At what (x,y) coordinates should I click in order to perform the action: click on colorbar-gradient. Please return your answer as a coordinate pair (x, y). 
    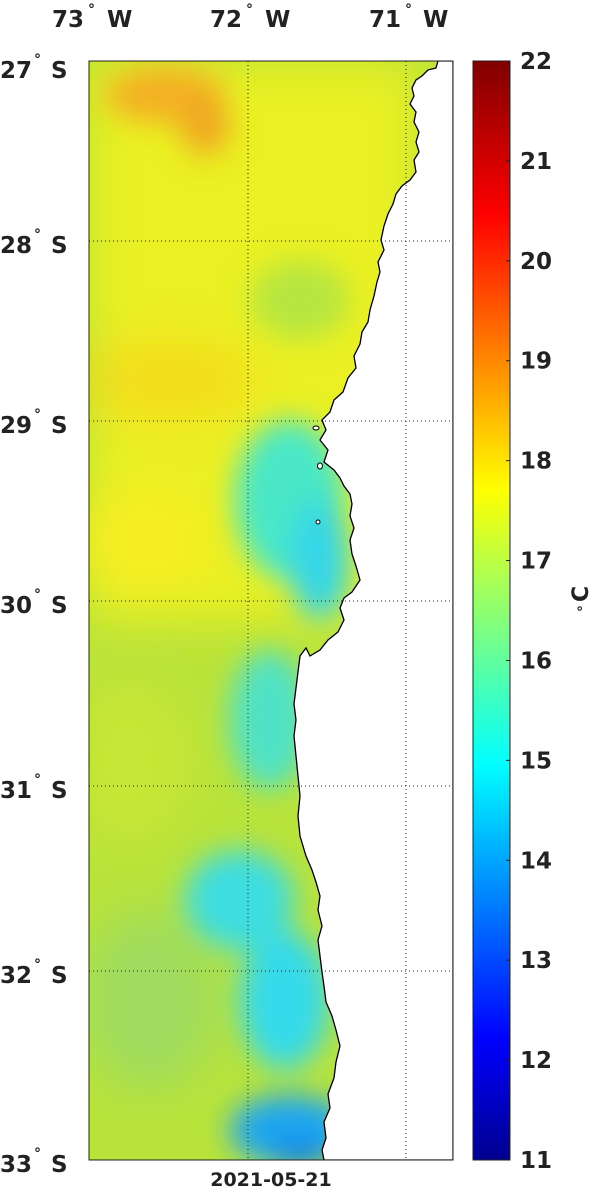
    Looking at the image, I should click on (491, 610).